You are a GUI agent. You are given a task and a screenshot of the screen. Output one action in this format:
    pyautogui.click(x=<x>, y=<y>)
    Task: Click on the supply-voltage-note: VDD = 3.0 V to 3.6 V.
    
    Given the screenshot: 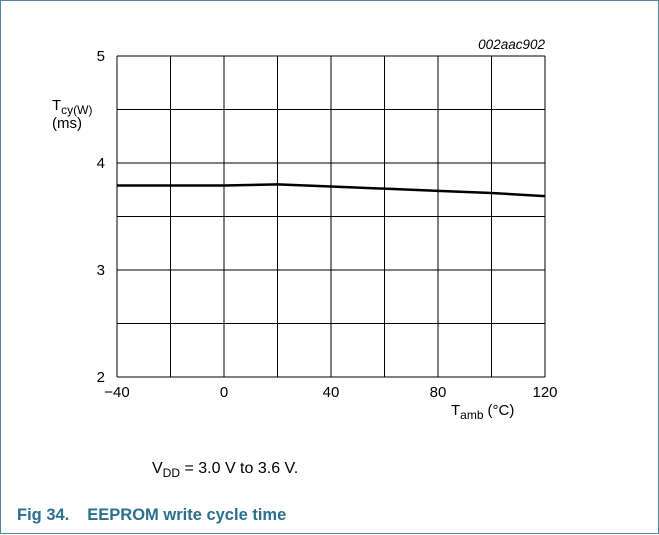 What is the action you would take?
    pyautogui.click(x=225, y=470)
    